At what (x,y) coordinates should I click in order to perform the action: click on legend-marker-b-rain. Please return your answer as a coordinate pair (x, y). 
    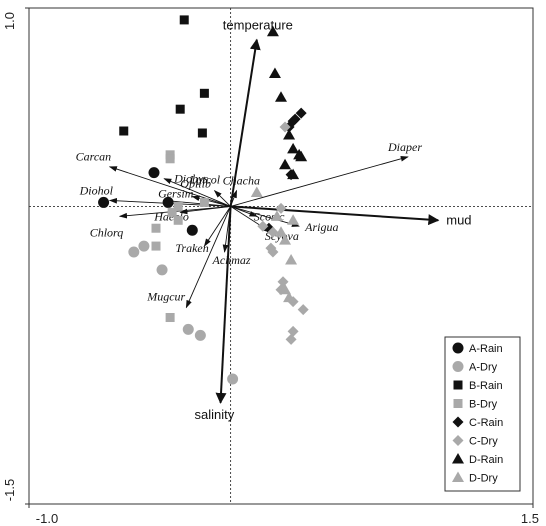
    Looking at the image, I should click on (458, 385).